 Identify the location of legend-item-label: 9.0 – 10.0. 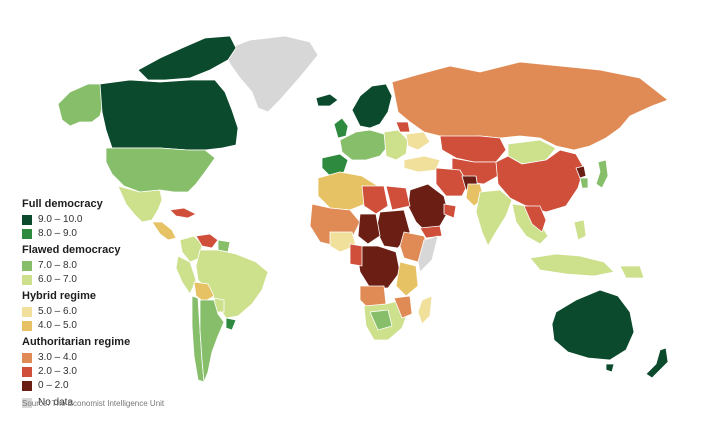
(60, 219).